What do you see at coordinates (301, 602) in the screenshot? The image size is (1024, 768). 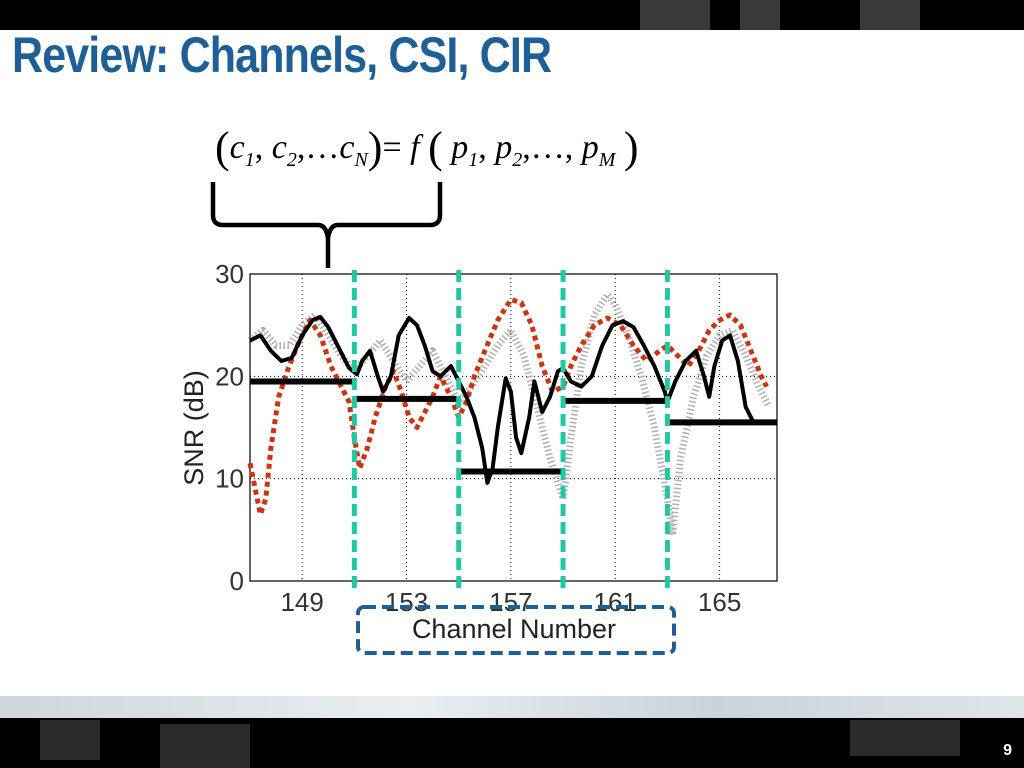 I see `x-tick-label: 149` at bounding box center [301, 602].